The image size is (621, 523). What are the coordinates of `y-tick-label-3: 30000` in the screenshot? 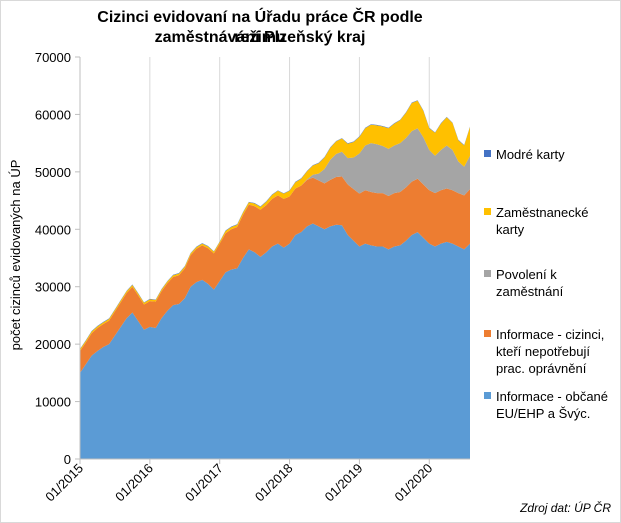 It's located at (53, 287).